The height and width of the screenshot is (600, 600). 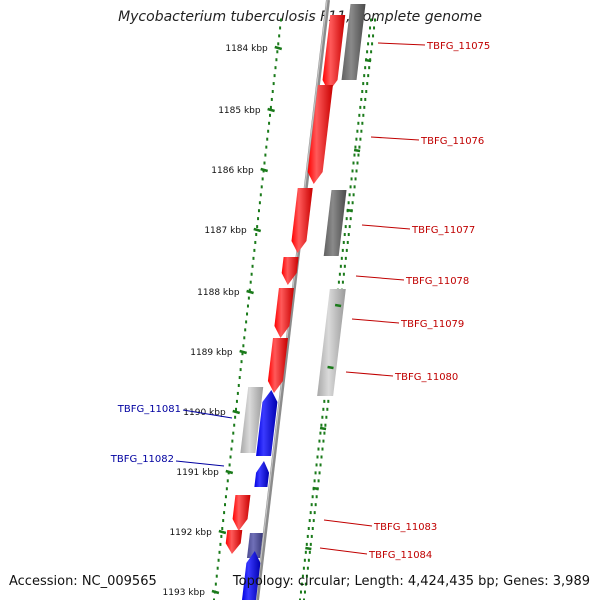 I want to click on gene-label: TBFG_11079, so click(x=432, y=324).